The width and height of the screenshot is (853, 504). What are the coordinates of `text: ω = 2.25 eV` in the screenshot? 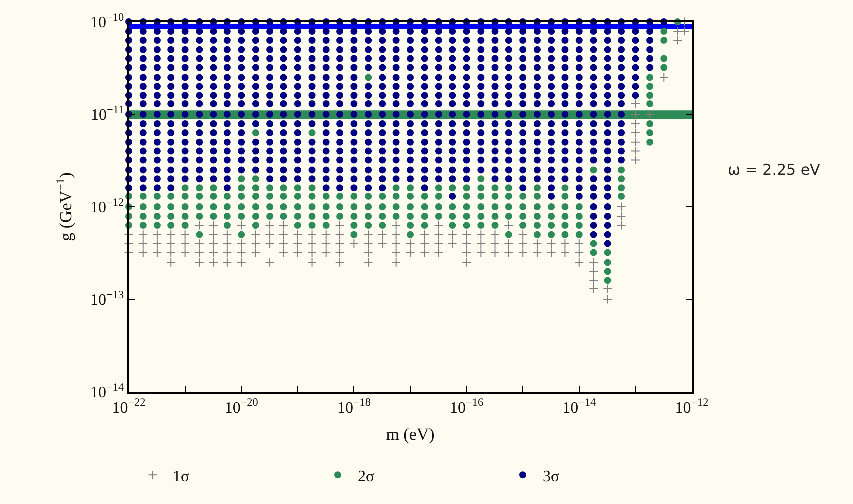 It's located at (775, 170).